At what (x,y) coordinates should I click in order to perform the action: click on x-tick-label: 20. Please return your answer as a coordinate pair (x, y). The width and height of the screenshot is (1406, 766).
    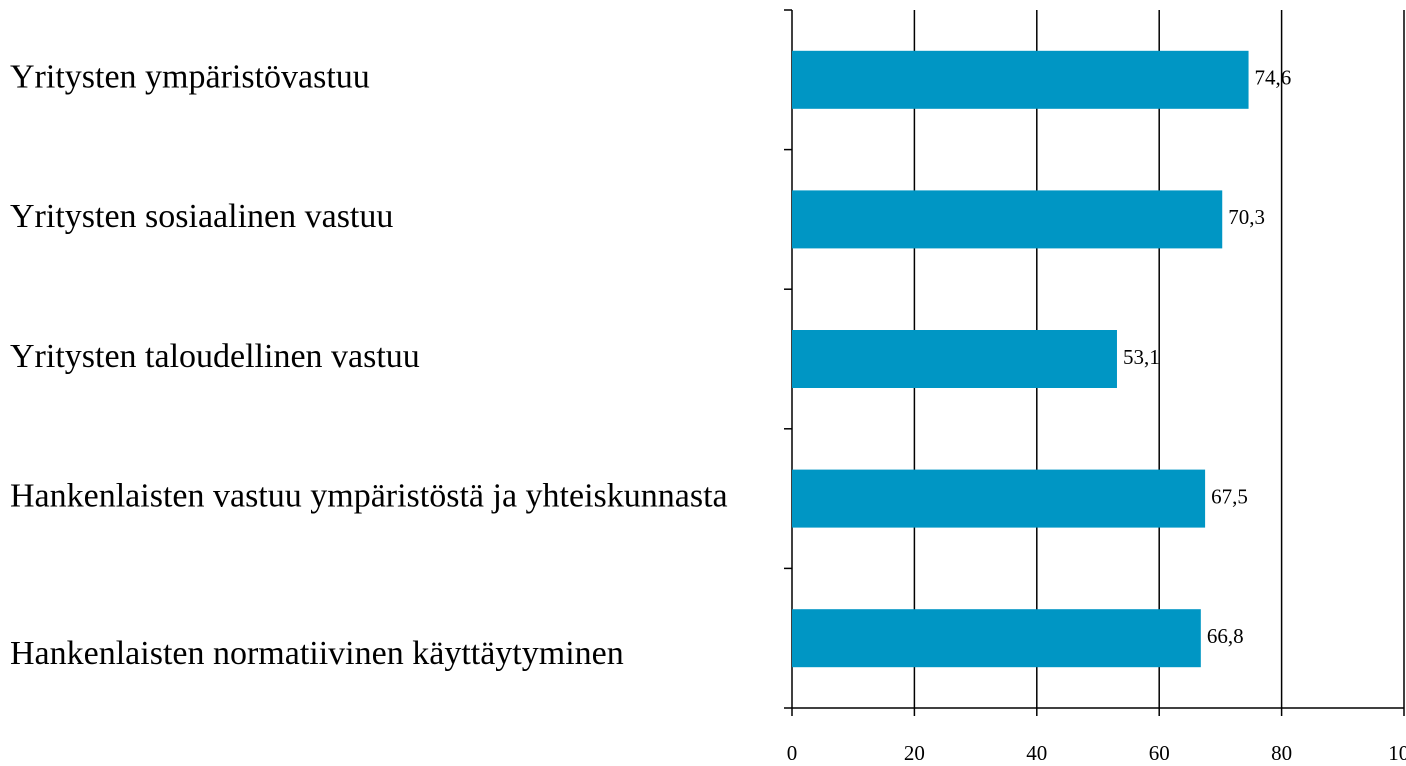
    Looking at the image, I should click on (914, 753).